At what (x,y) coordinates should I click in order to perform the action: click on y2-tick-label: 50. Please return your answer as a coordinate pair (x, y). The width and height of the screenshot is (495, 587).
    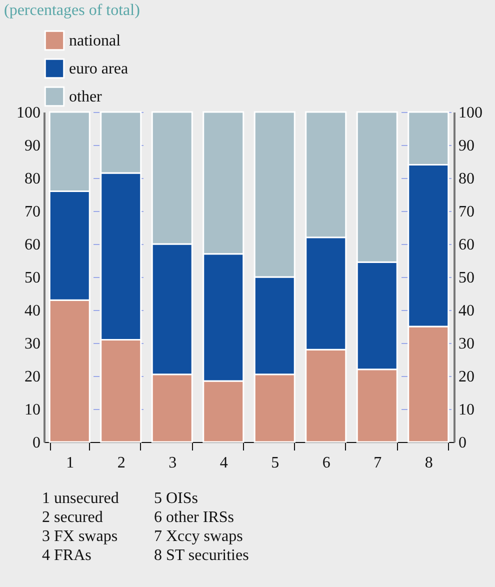
    Looking at the image, I should click on (466, 278).